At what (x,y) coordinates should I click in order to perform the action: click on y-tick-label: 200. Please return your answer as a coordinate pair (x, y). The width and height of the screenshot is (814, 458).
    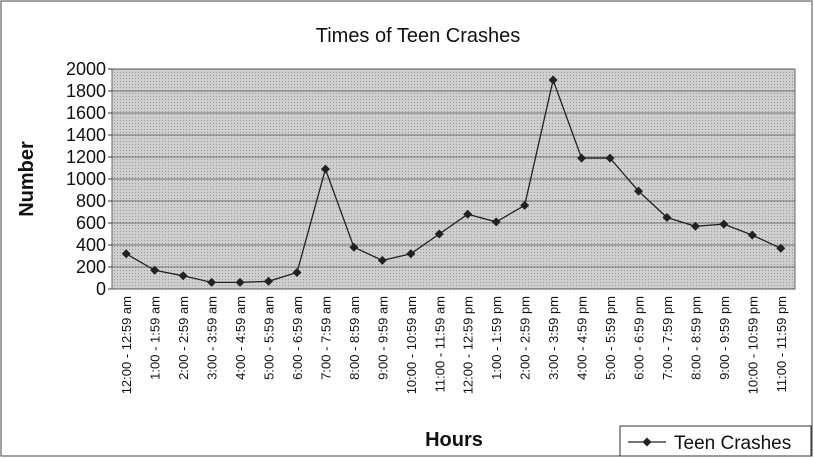
    Looking at the image, I should click on (91, 267).